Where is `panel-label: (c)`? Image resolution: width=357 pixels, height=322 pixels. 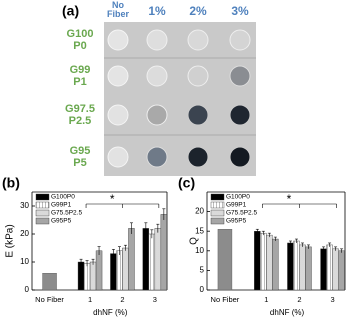
panel-label: (c) is located at coordinates (186, 183).